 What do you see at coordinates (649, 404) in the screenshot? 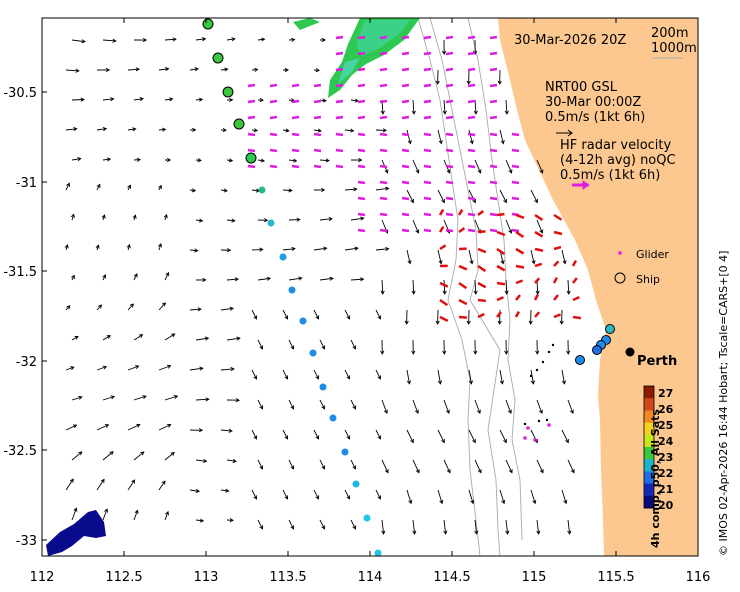
I see `colorbar-segment` at bounding box center [649, 404].